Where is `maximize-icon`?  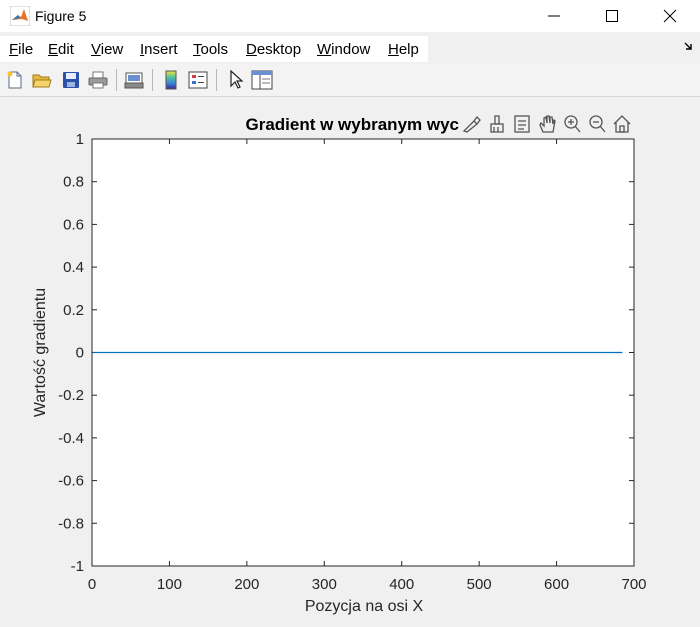 maximize-icon is located at coordinates (612, 16).